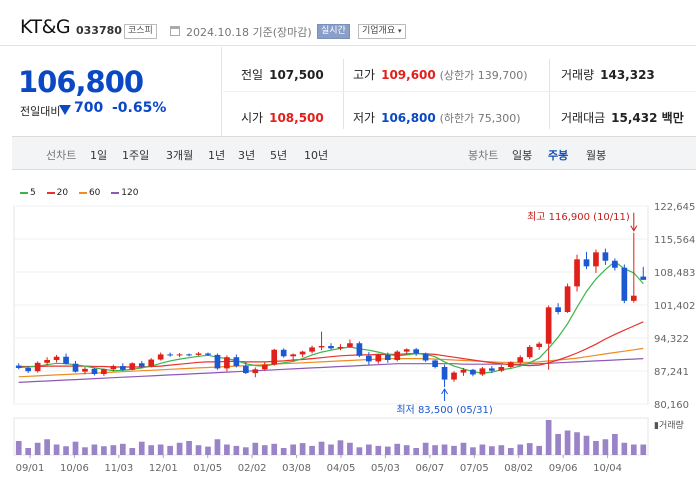 The width and height of the screenshot is (696, 487). I want to click on realtime-button: 실시간, so click(333, 31).